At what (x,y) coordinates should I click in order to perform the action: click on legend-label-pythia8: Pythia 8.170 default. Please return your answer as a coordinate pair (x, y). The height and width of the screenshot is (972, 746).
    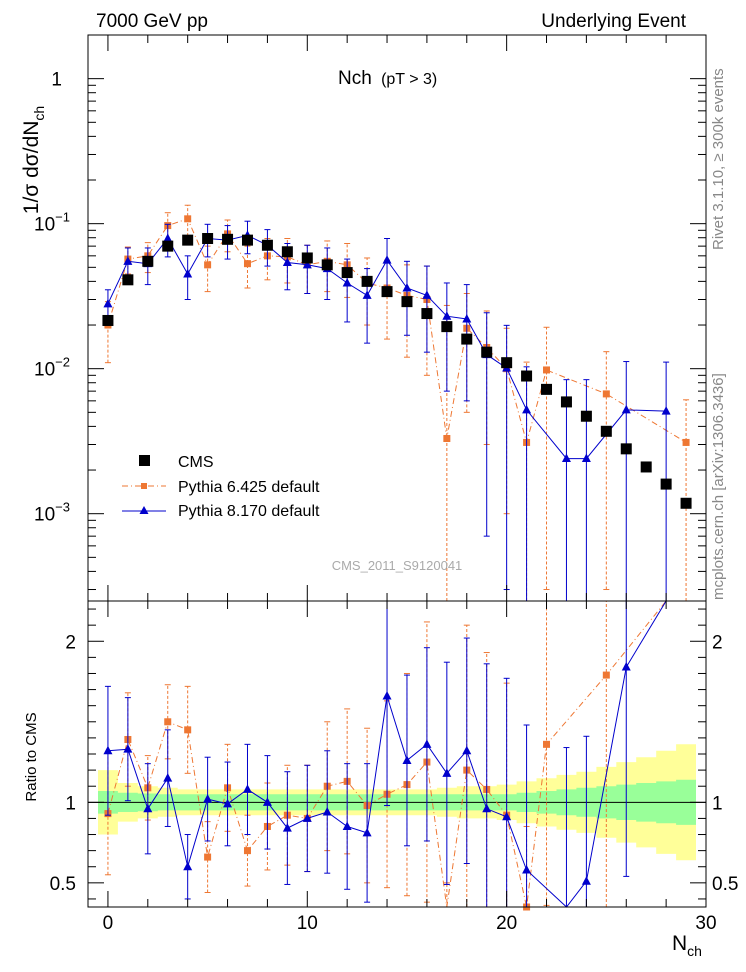
    Looking at the image, I should click on (249, 511).